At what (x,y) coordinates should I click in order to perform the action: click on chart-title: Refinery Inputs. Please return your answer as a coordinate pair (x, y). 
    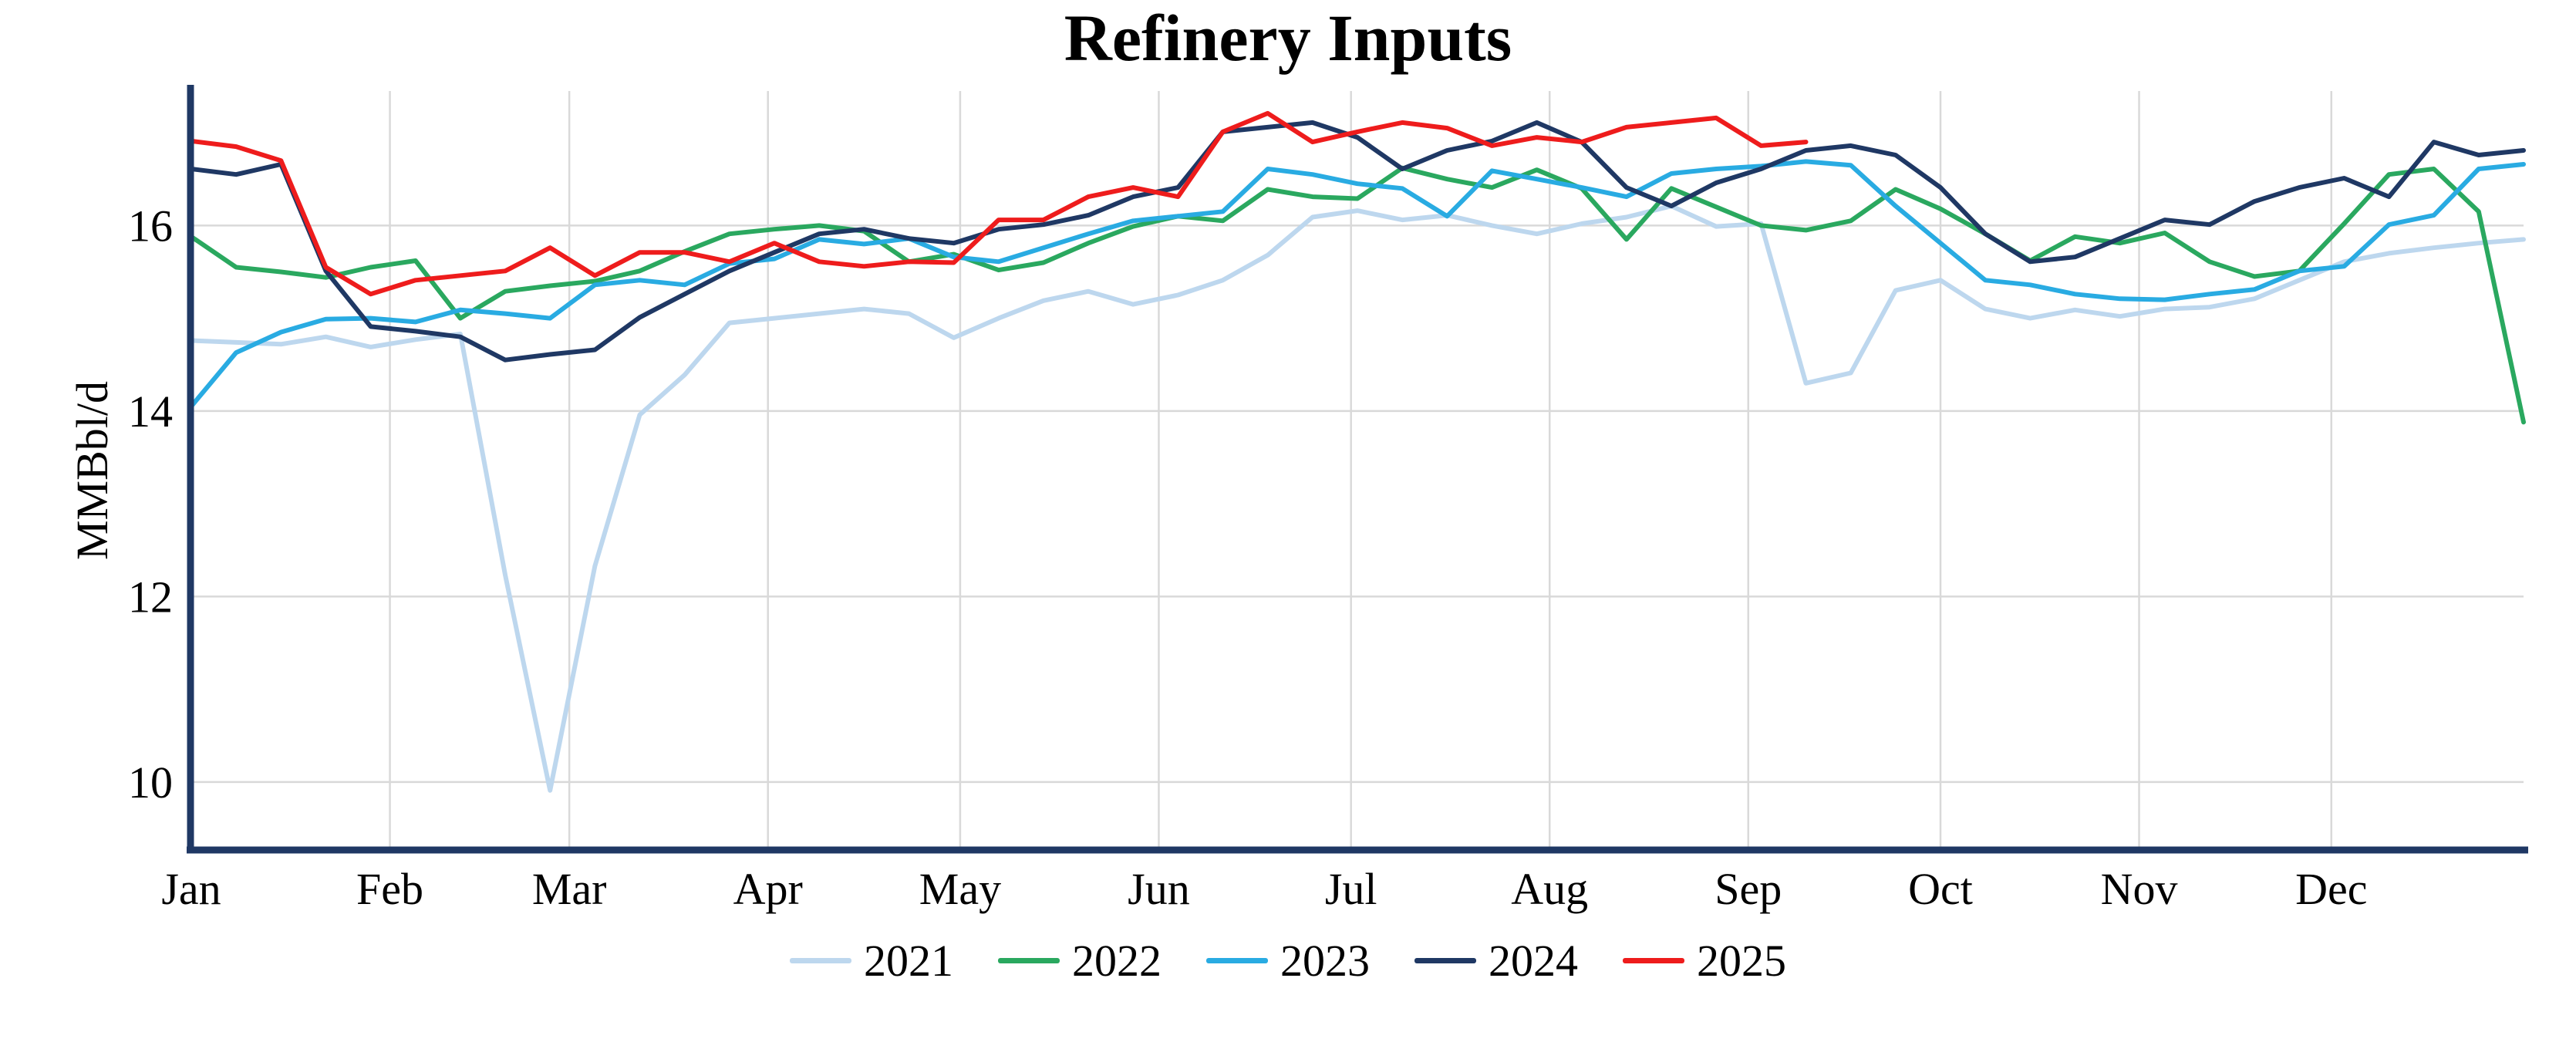
    Looking at the image, I should click on (1288, 38).